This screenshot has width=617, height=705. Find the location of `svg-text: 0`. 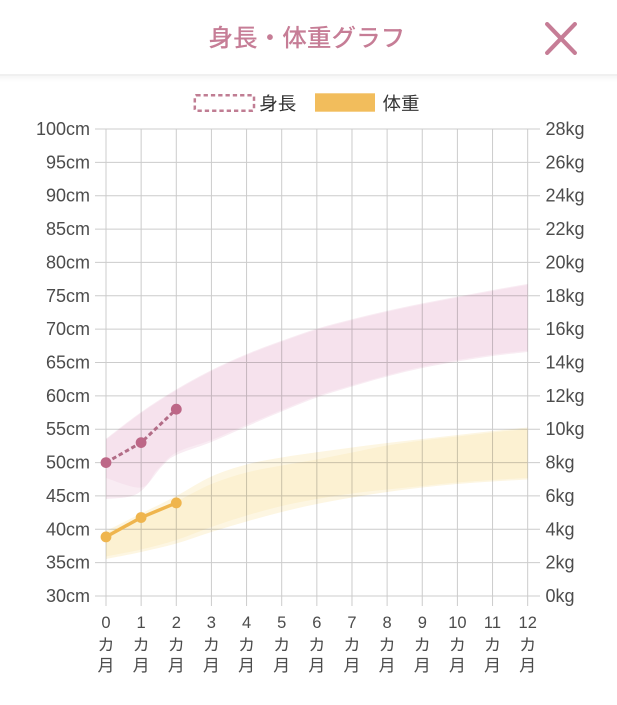

svg-text: 0 is located at coordinates (105, 623).